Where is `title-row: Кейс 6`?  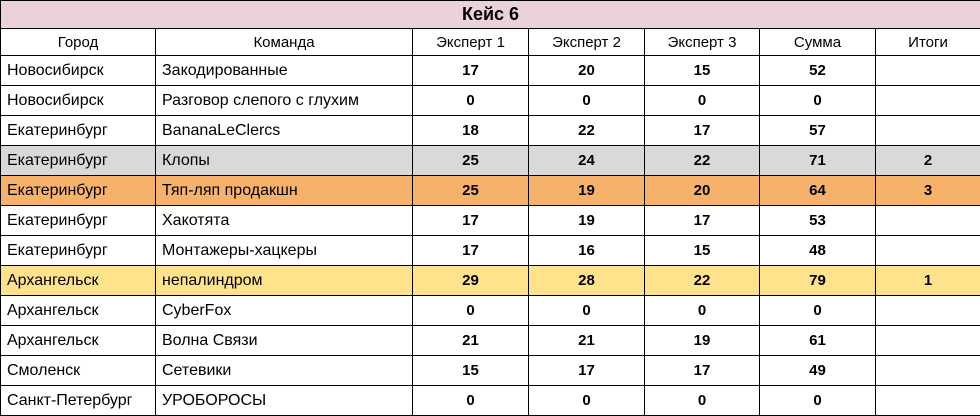
title-row: Кейс 6 is located at coordinates (490, 14).